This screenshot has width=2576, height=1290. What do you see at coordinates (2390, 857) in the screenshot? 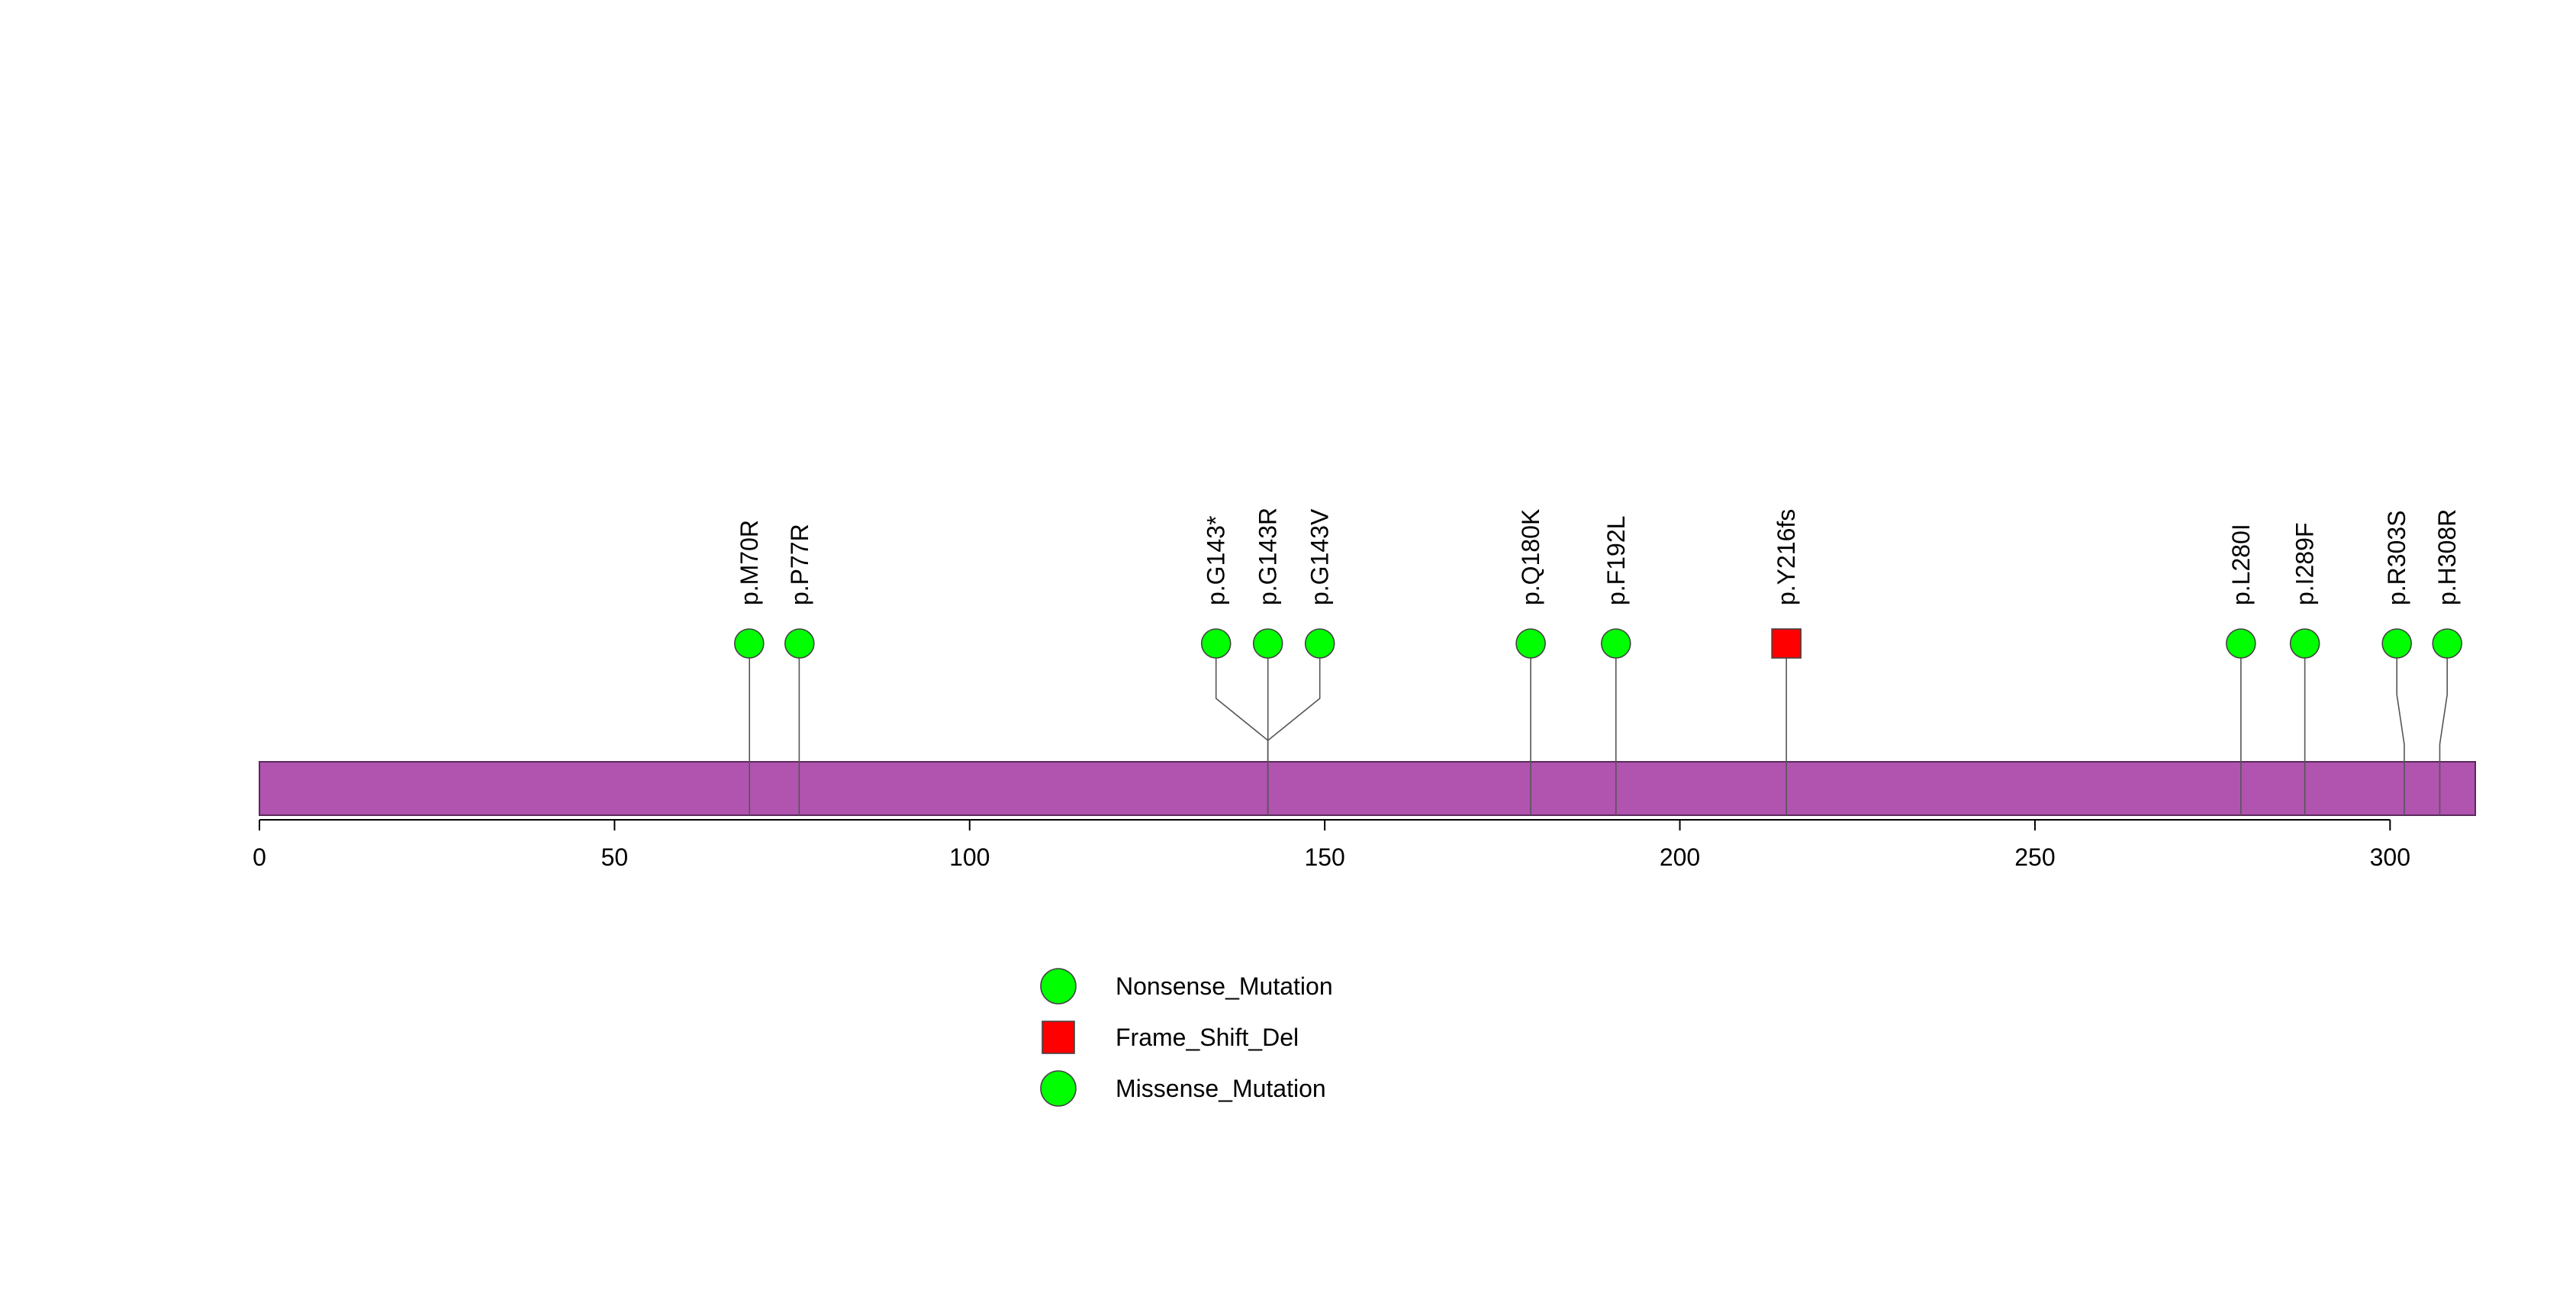
I see `x-axis-tick-label: 300` at bounding box center [2390, 857].